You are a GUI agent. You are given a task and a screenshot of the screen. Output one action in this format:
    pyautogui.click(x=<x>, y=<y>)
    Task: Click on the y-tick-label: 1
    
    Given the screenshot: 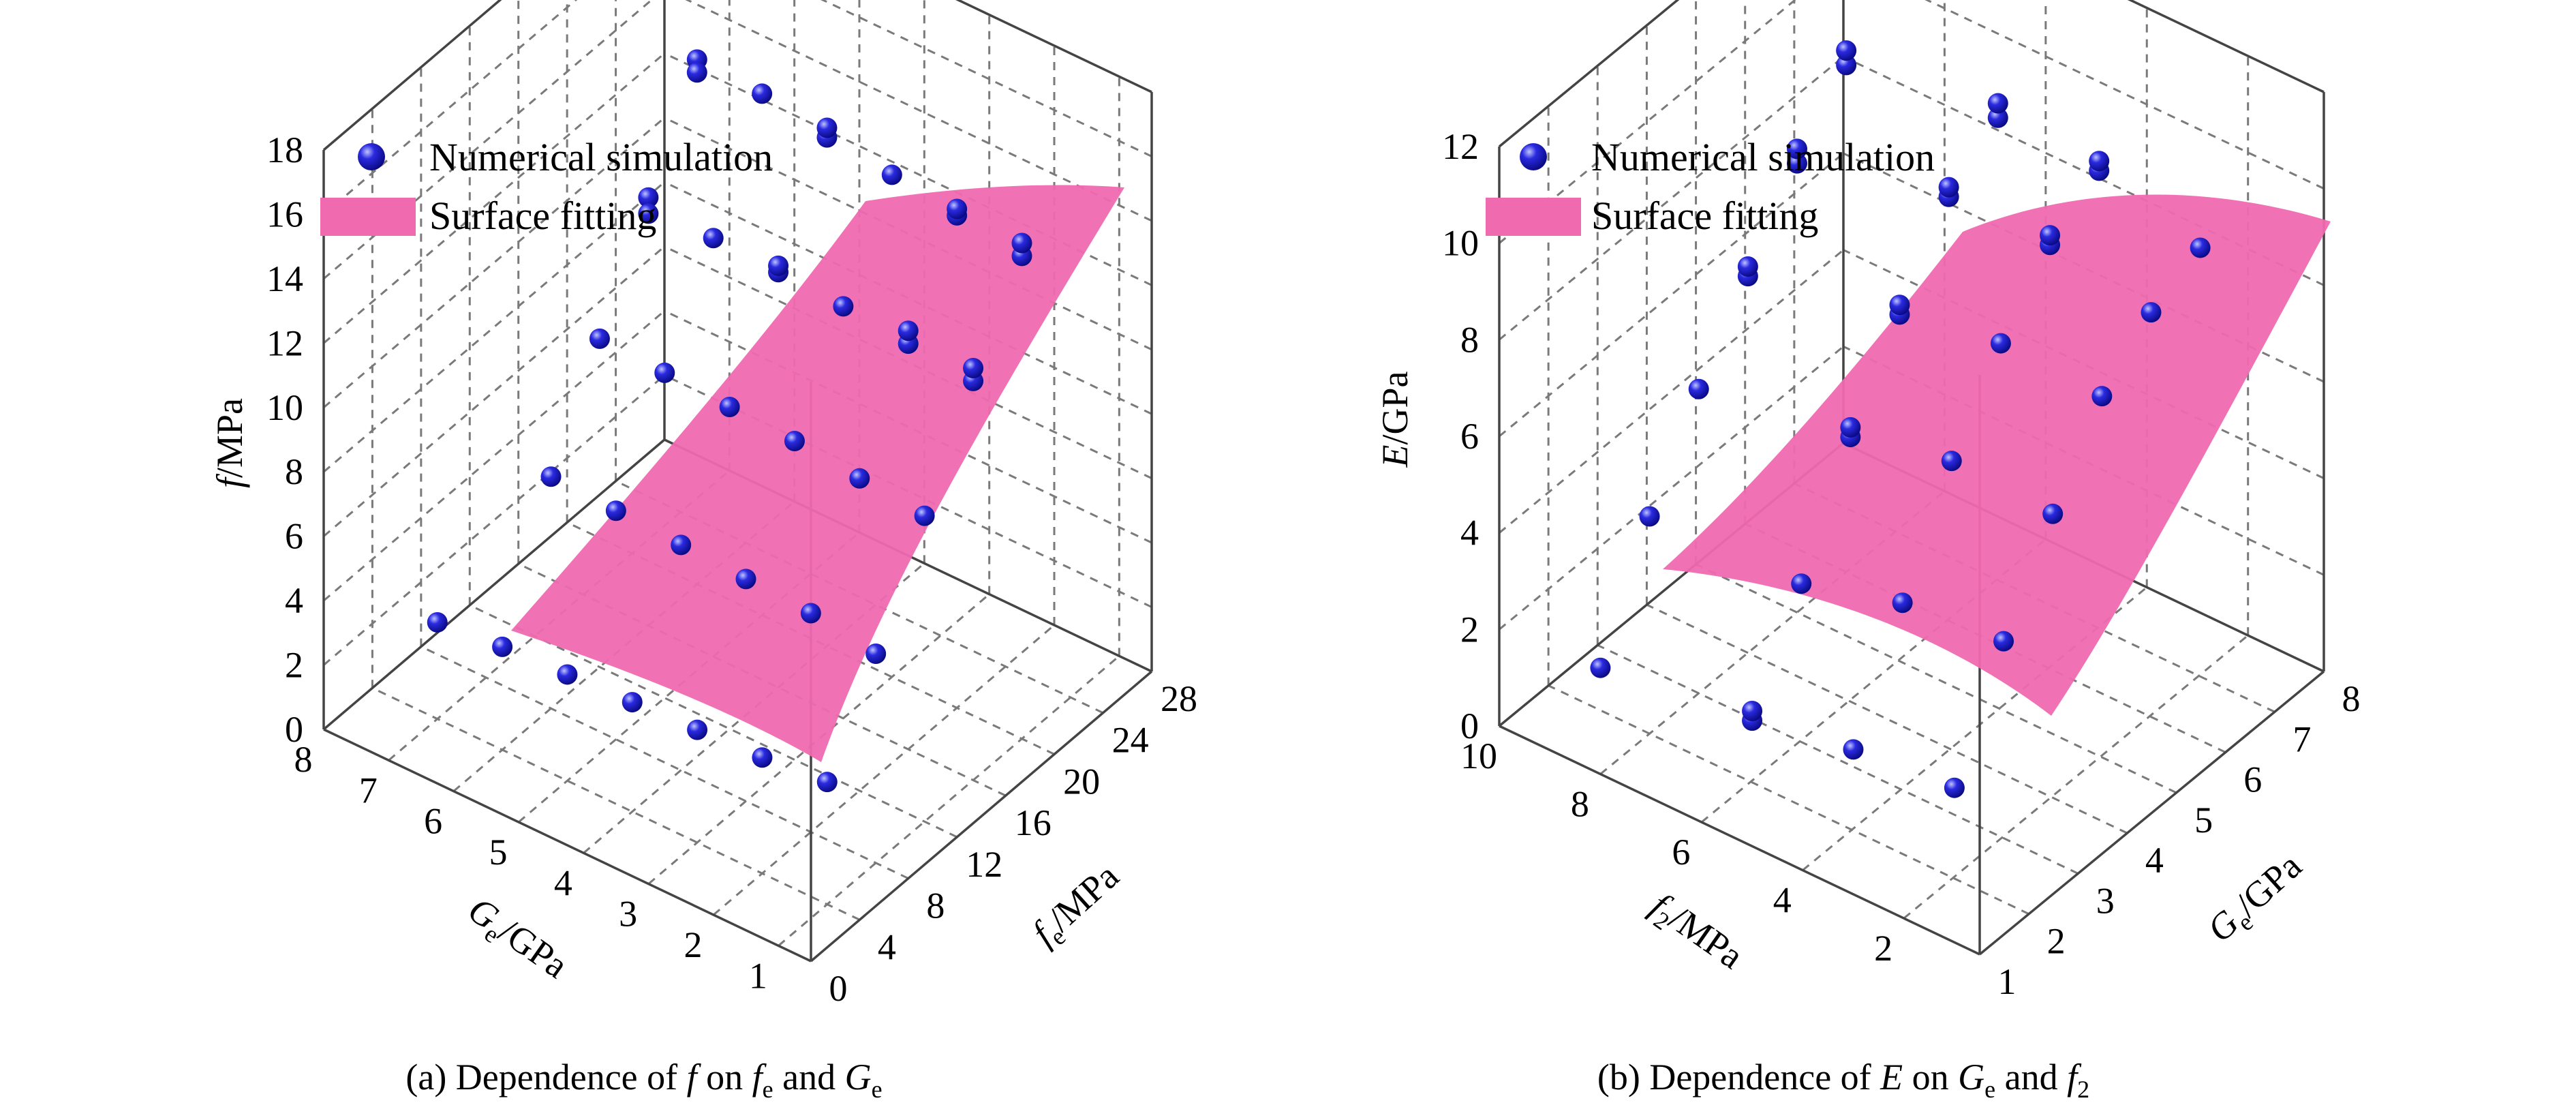 What is the action you would take?
    pyautogui.click(x=2007, y=981)
    